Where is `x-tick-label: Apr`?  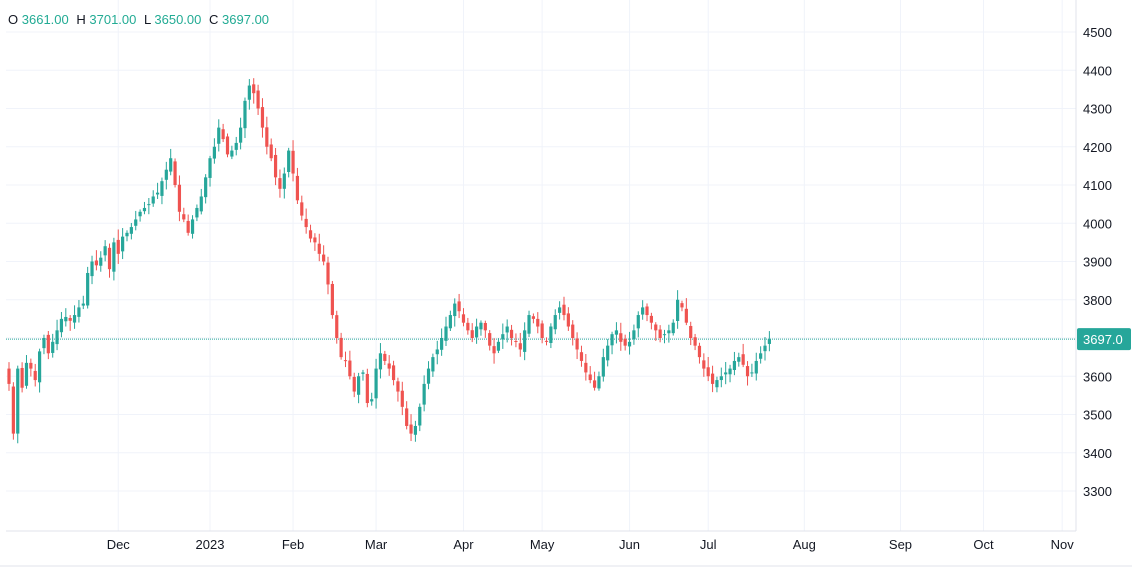 x-tick-label: Apr is located at coordinates (463, 544).